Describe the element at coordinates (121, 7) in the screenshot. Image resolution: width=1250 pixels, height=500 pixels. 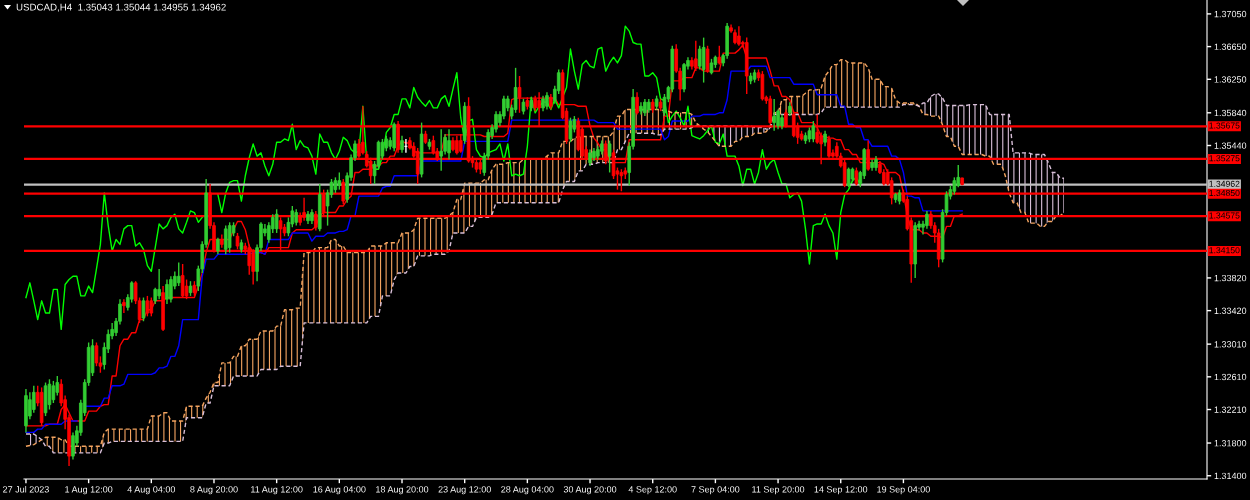
I see `chart-title: USDCAD,H4 1.35043 1.35044 1.34955 1.34962` at that location.